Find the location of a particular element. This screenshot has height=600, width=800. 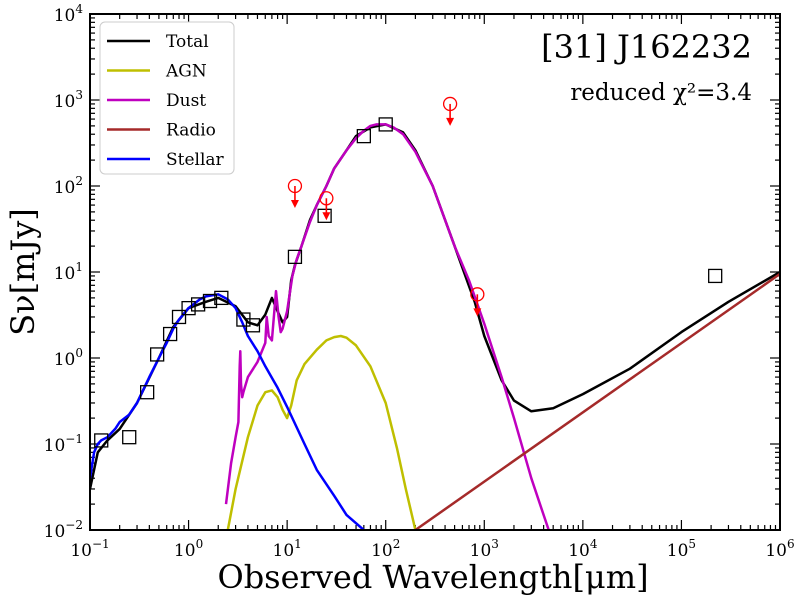

legend-box is located at coordinates (167, 98).